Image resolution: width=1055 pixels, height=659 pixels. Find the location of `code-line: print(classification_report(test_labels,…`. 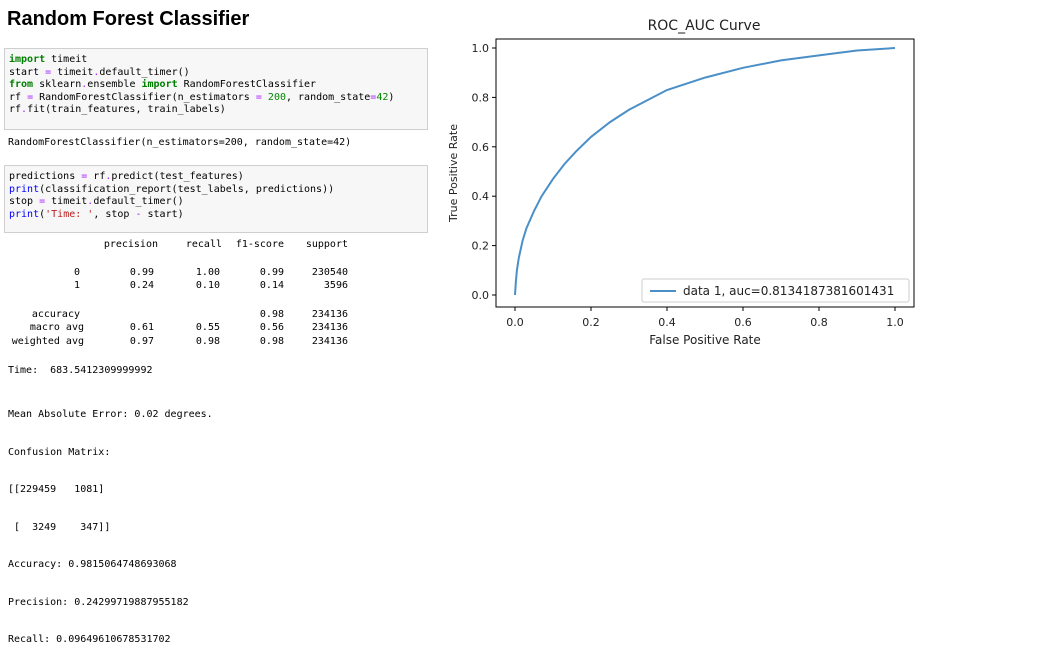

code-line: print(classification_report(test_labels,… is located at coordinates (172, 189).